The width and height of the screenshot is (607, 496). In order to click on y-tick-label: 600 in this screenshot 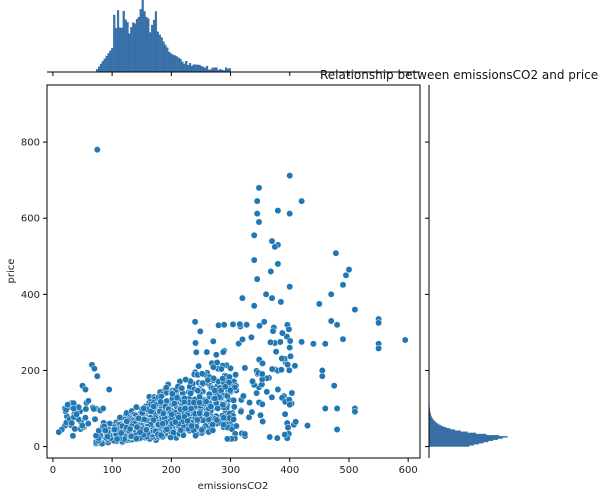, I will do `click(30, 219)`.